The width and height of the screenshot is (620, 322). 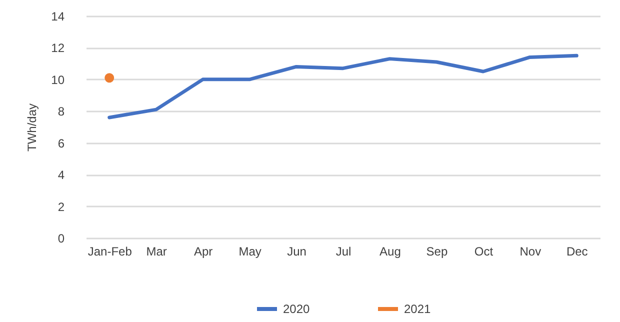 I want to click on x-tick-label: Oct, so click(x=484, y=251).